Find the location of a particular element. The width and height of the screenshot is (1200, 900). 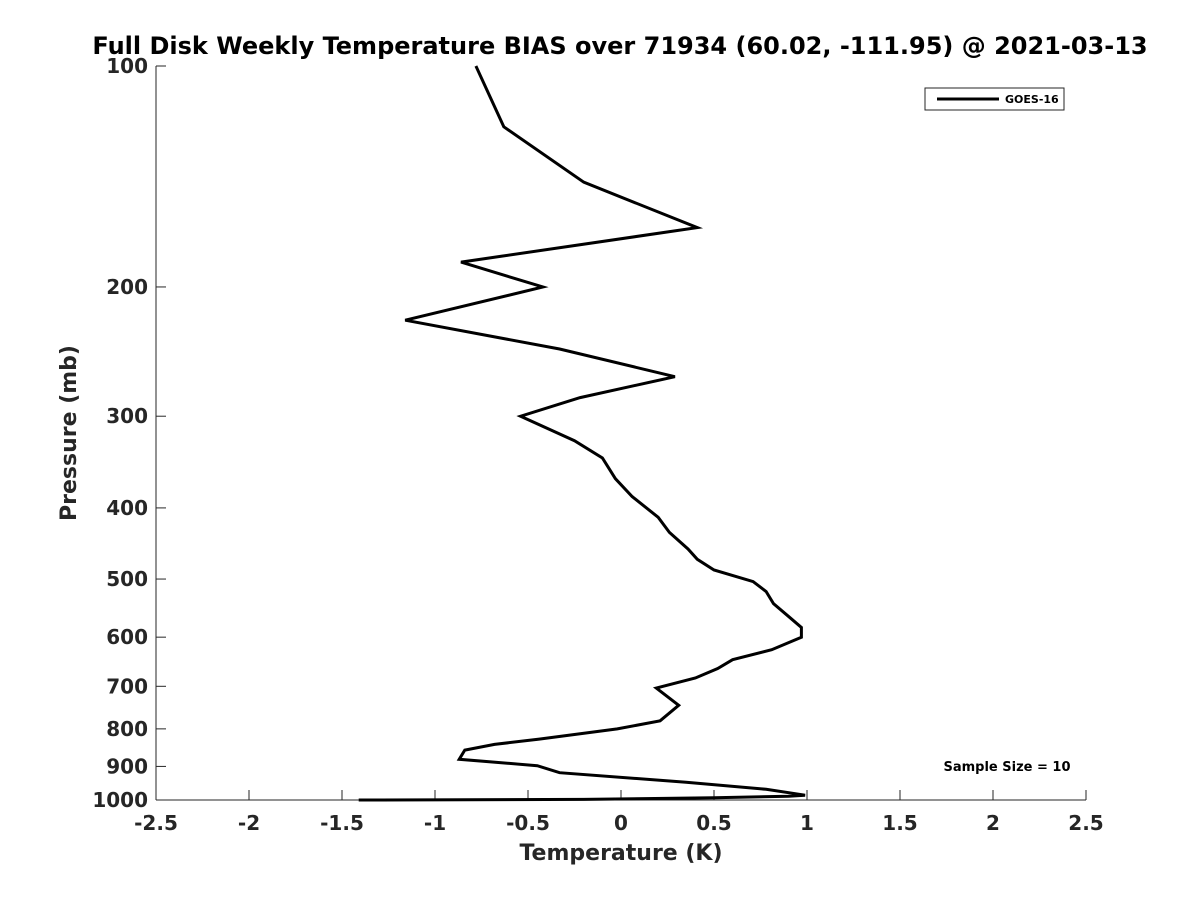

x-tick-label: 2.5 is located at coordinates (1085, 823).